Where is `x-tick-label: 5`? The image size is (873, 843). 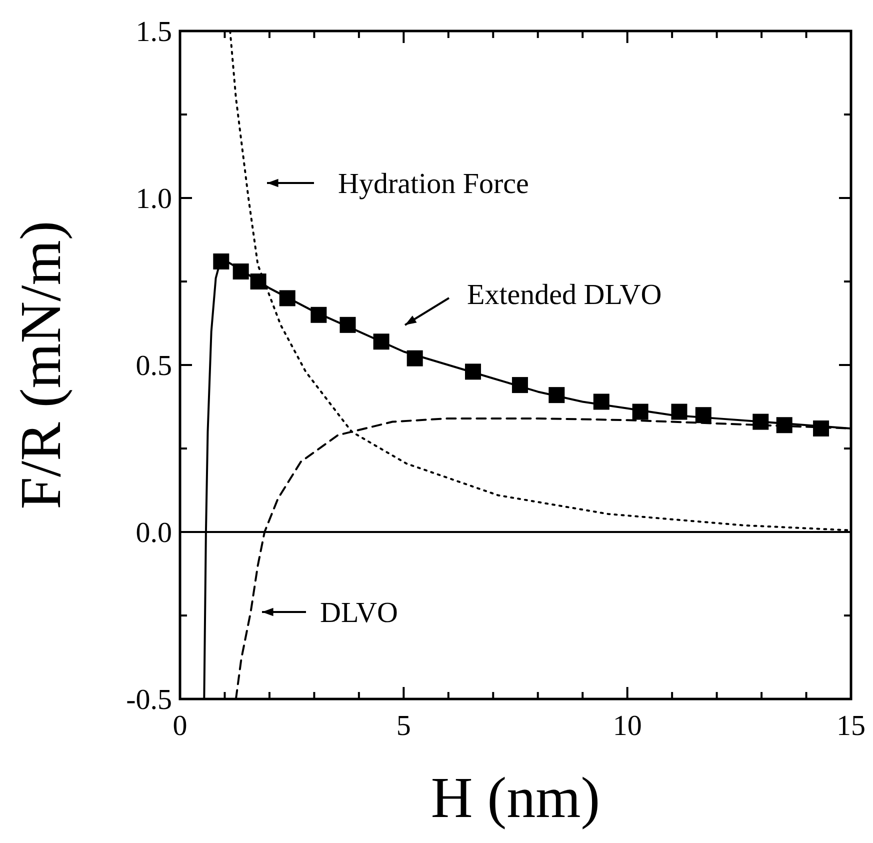 x-tick-label: 5 is located at coordinates (403, 726).